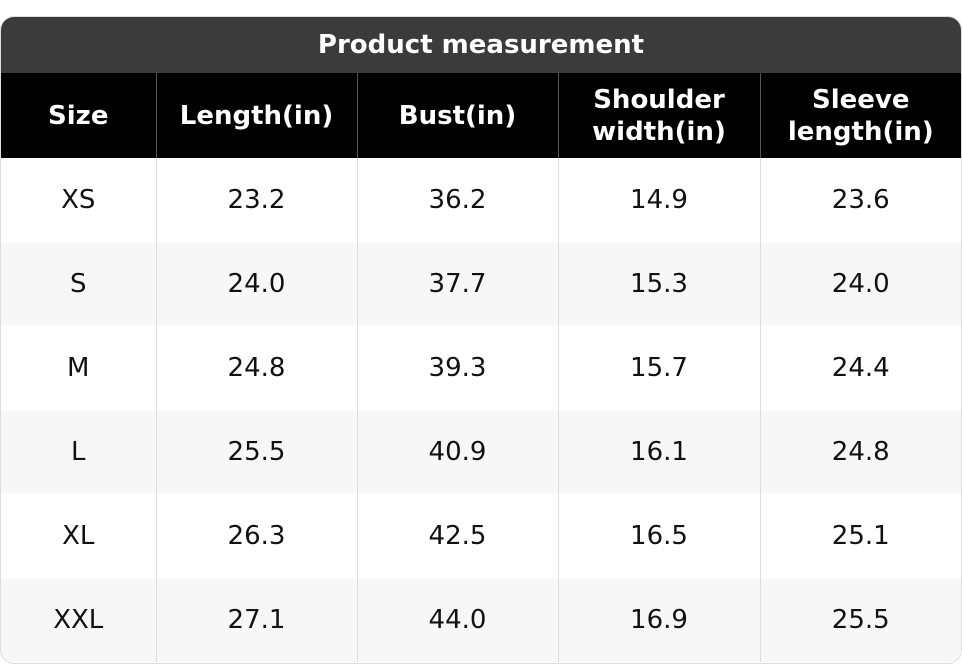 Image resolution: width=962 pixels, height=664 pixels. I want to click on measurement-cell: 24.4, so click(860, 368).